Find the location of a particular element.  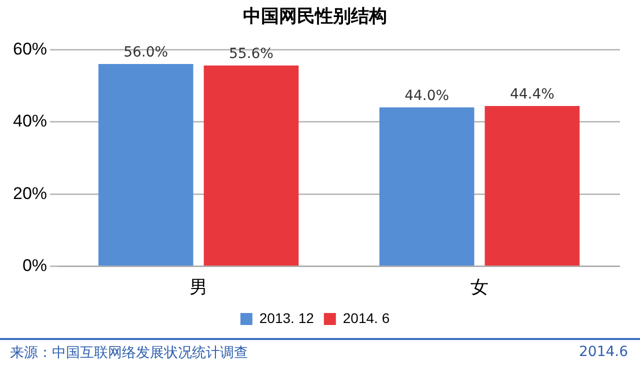

data-label: 44.0% is located at coordinates (427, 96).